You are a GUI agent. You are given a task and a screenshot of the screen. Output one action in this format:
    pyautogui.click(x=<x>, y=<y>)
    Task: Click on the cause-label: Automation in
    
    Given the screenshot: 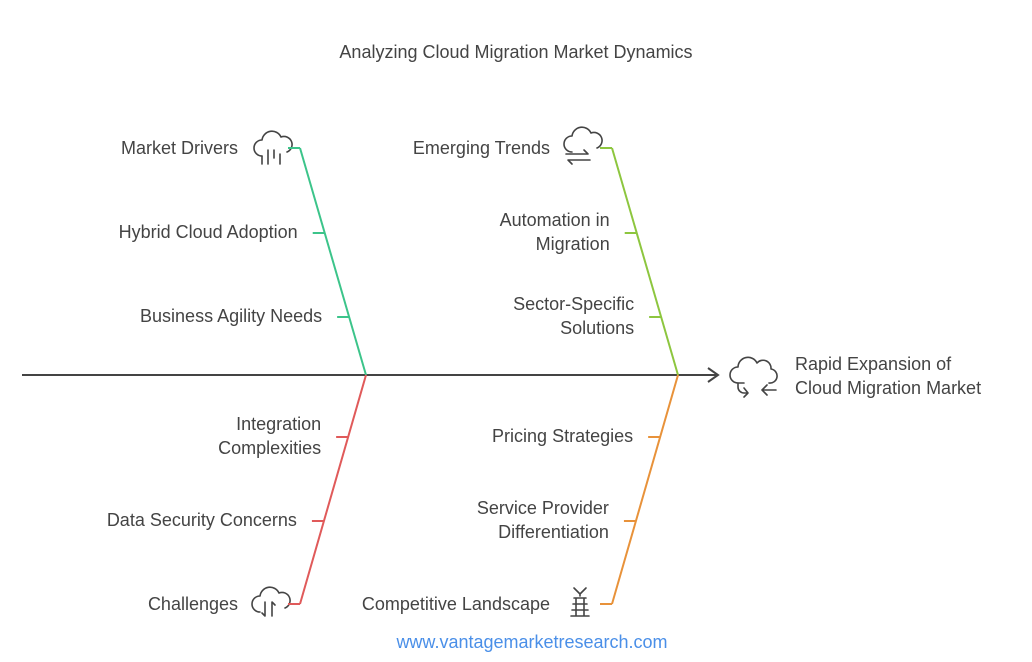 What is the action you would take?
    pyautogui.click(x=555, y=220)
    